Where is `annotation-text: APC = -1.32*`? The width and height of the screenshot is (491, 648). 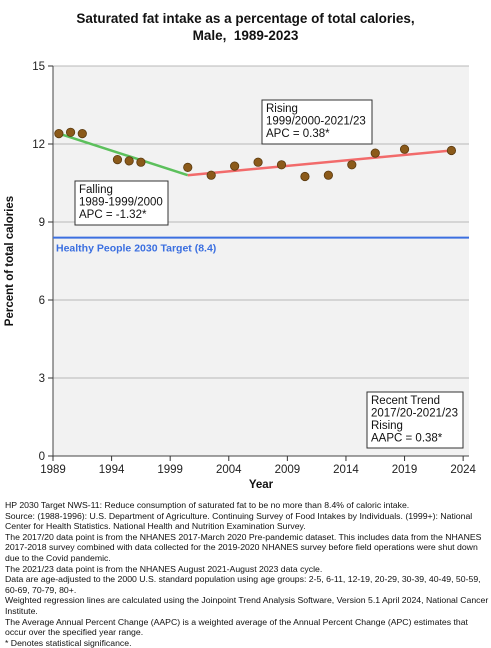 annotation-text: APC = -1.32* is located at coordinates (113, 215).